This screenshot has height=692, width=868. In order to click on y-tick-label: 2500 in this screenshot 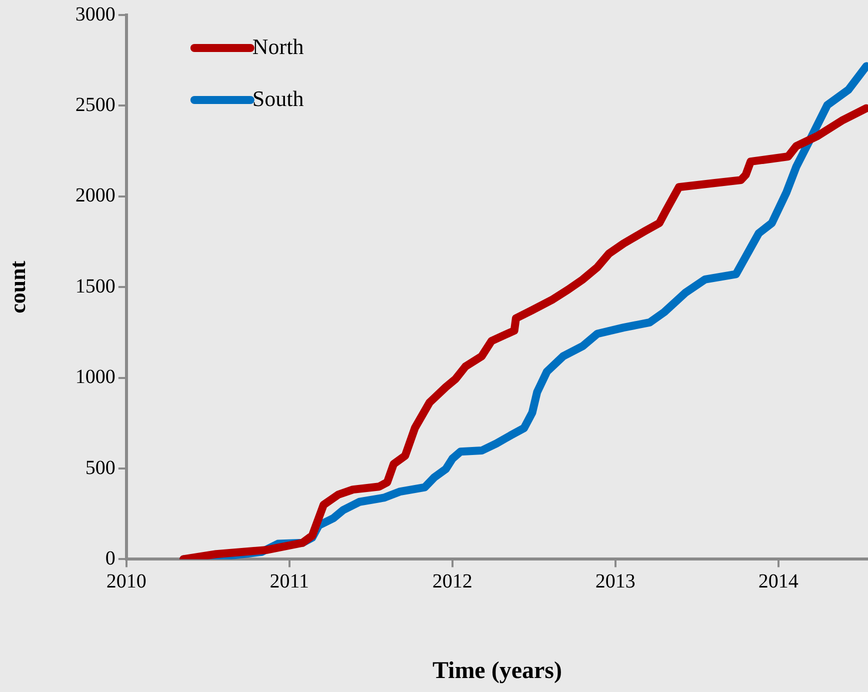, I will do `click(95, 105)`.